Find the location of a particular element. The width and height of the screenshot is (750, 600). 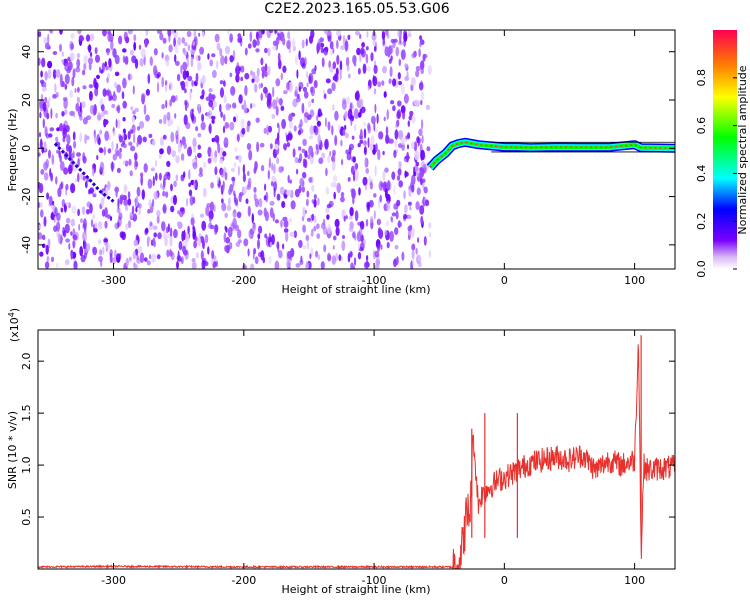

x-tick-label: -300 is located at coordinates (113, 580).